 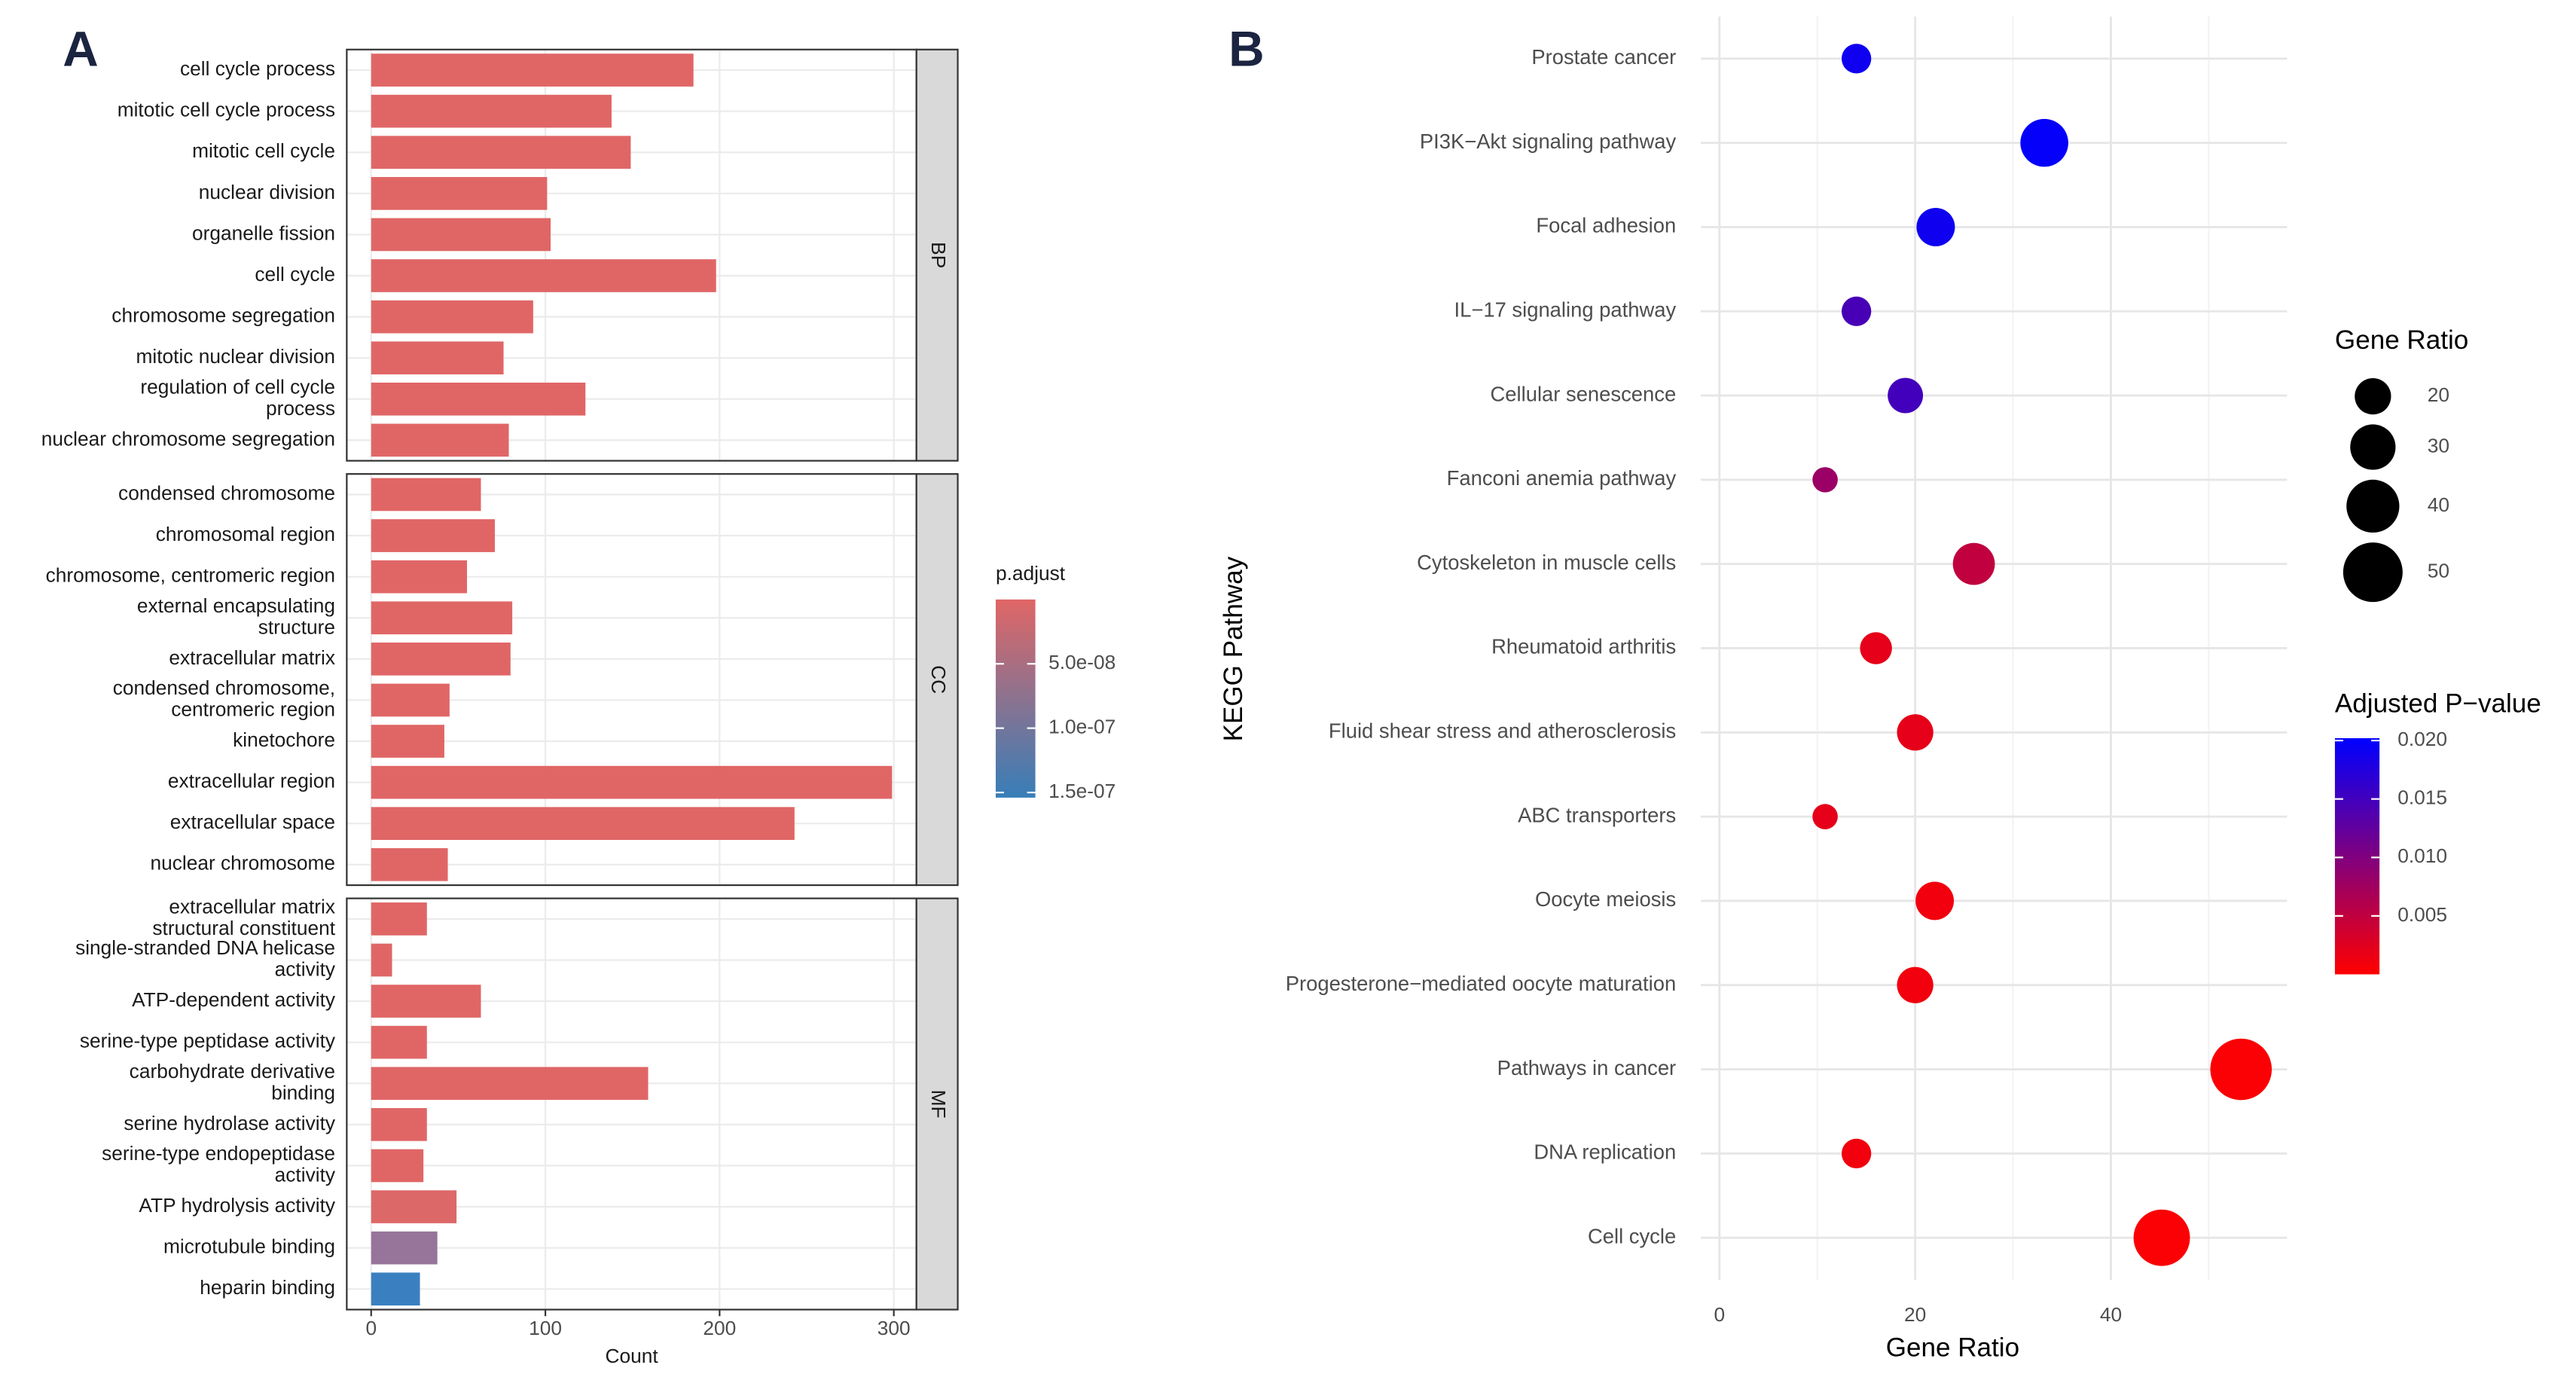 What do you see at coordinates (252, 822) in the screenshot?
I see `y-tick-label: extracellular space` at bounding box center [252, 822].